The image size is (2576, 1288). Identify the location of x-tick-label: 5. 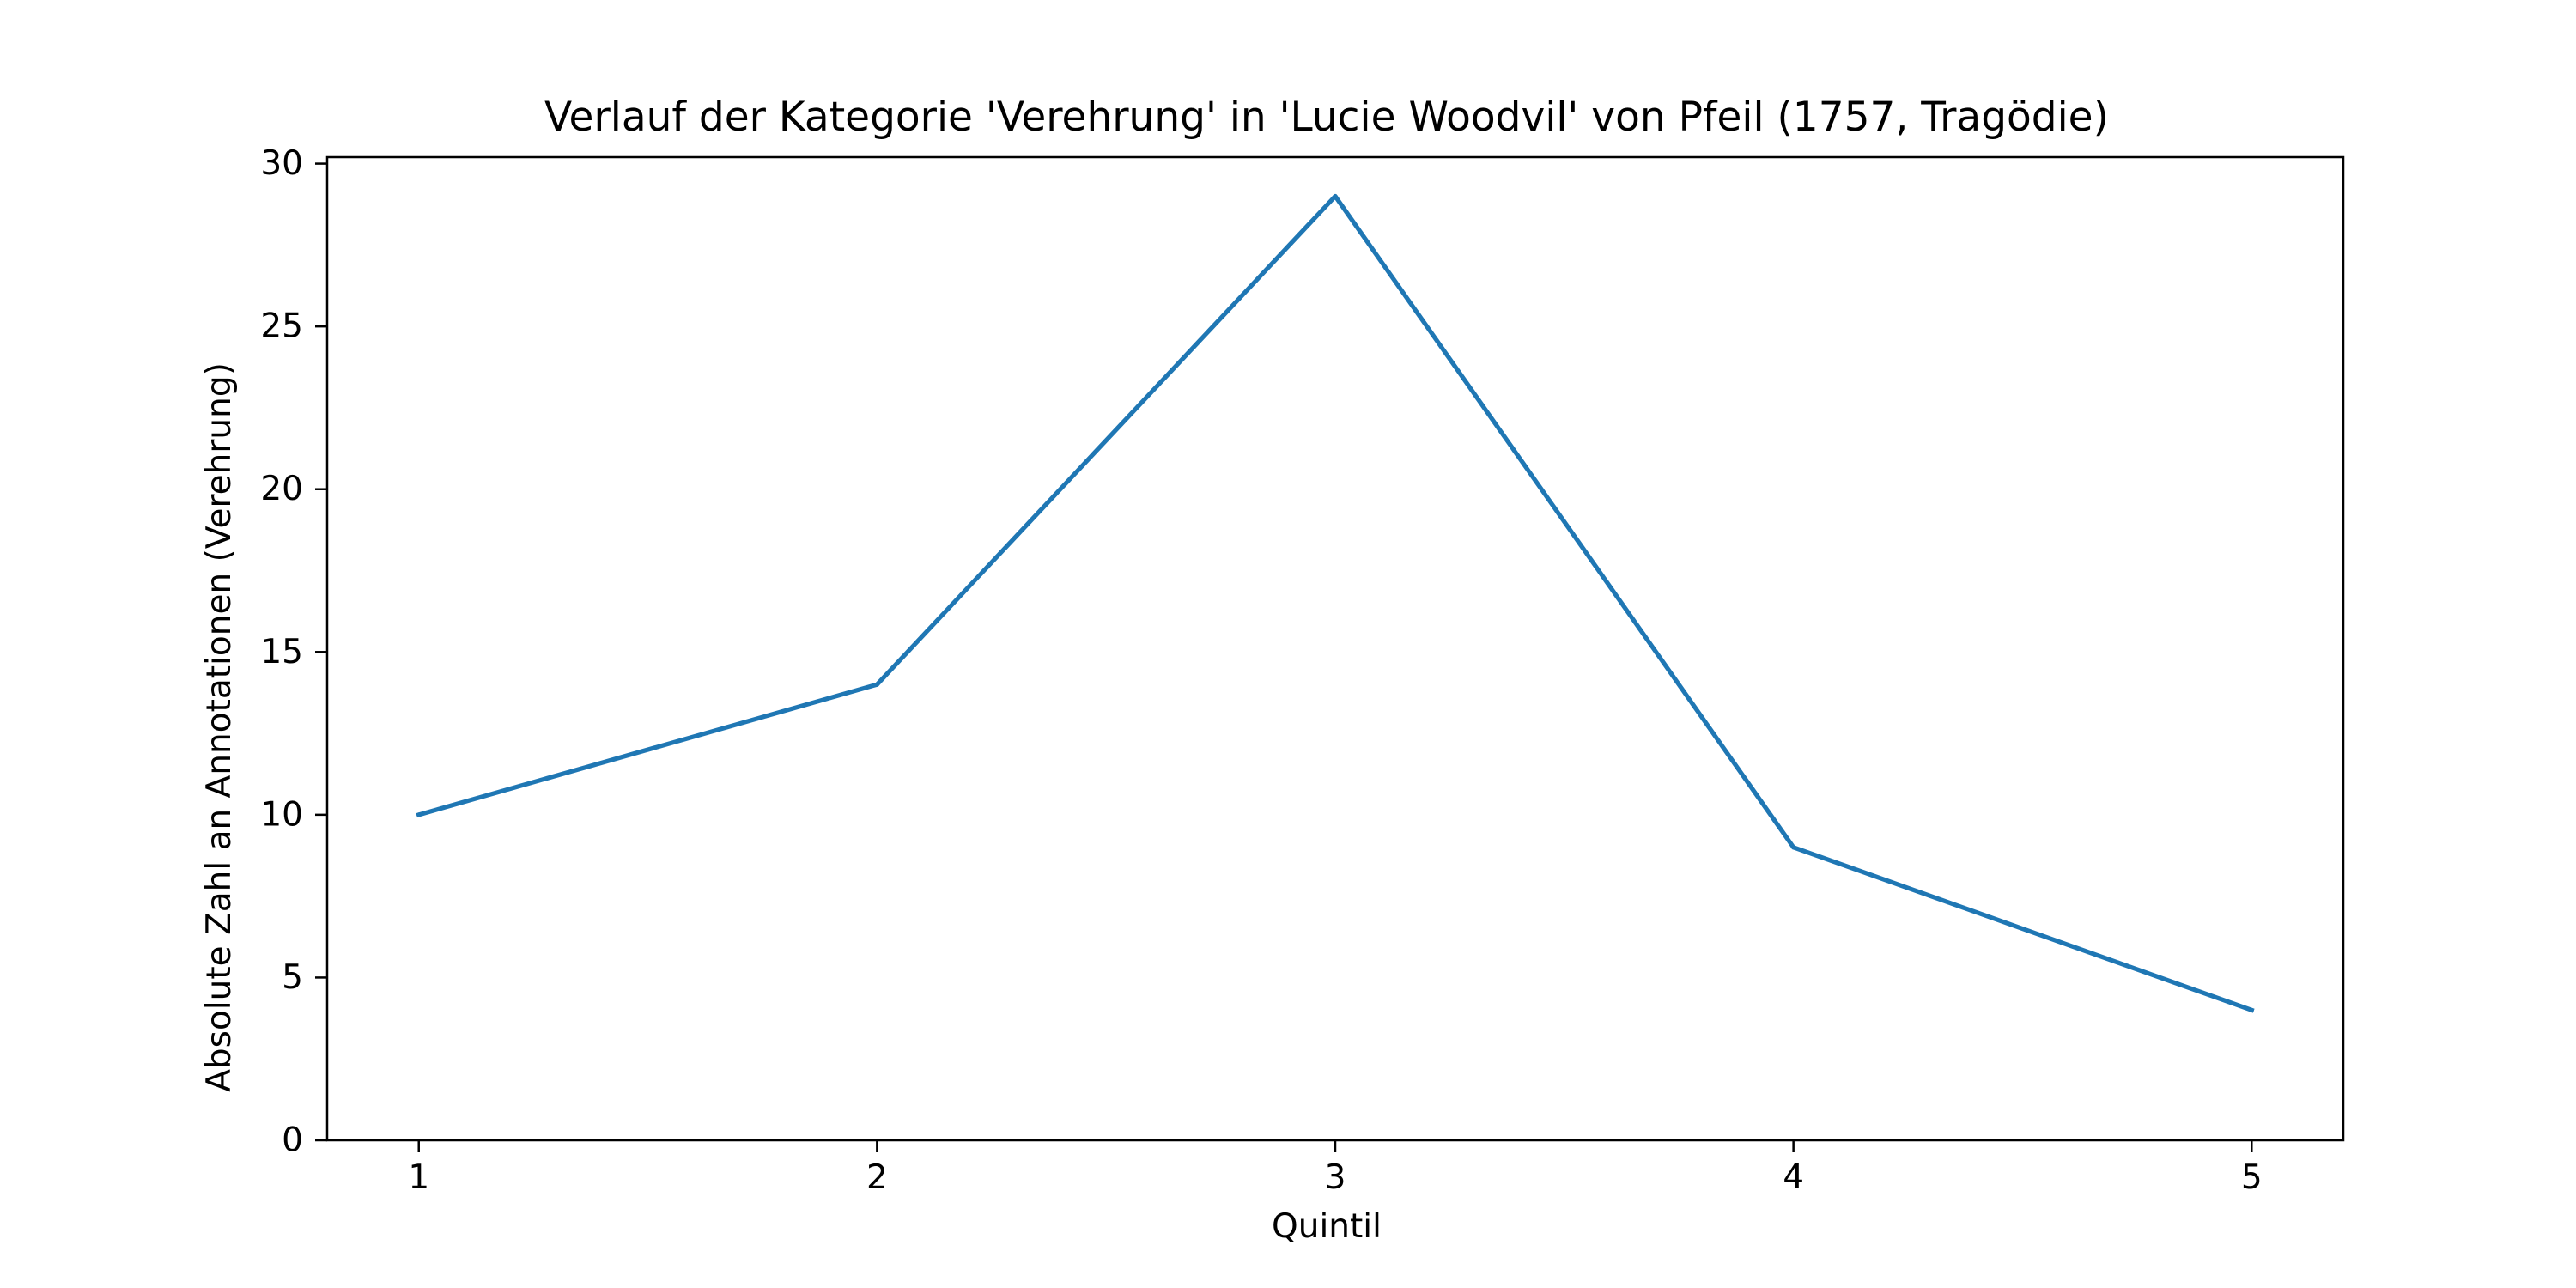
(2252, 1177).